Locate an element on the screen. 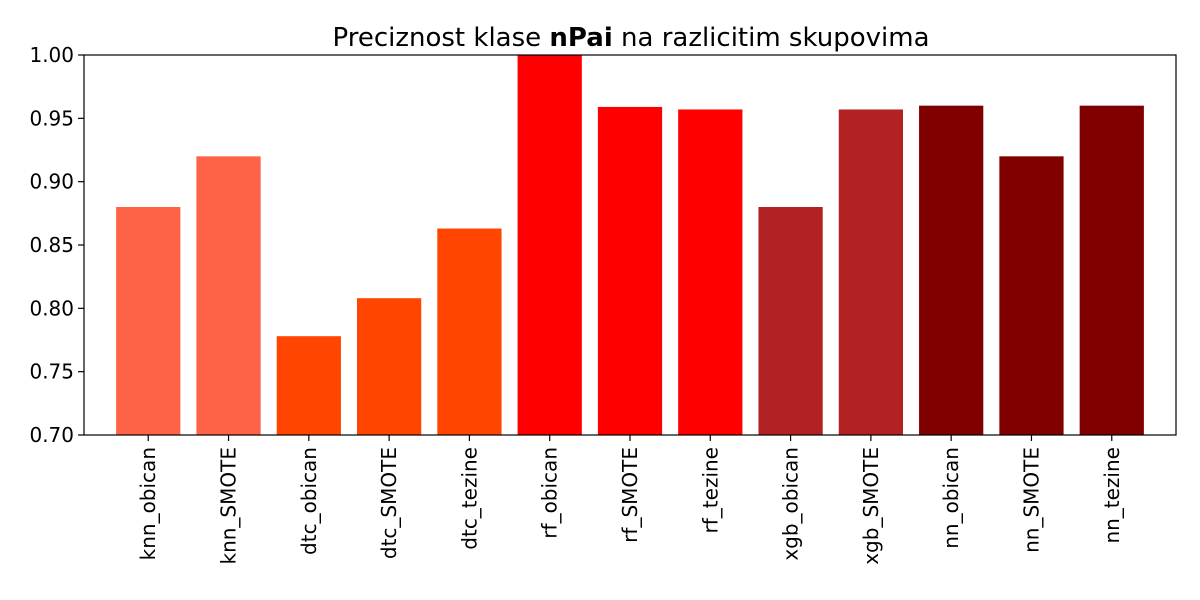 The height and width of the screenshot is (600, 1200). y-axis: 0.70 0.75 0.80 0.85 0.90 0.95 1.00 is located at coordinates (56, 245).